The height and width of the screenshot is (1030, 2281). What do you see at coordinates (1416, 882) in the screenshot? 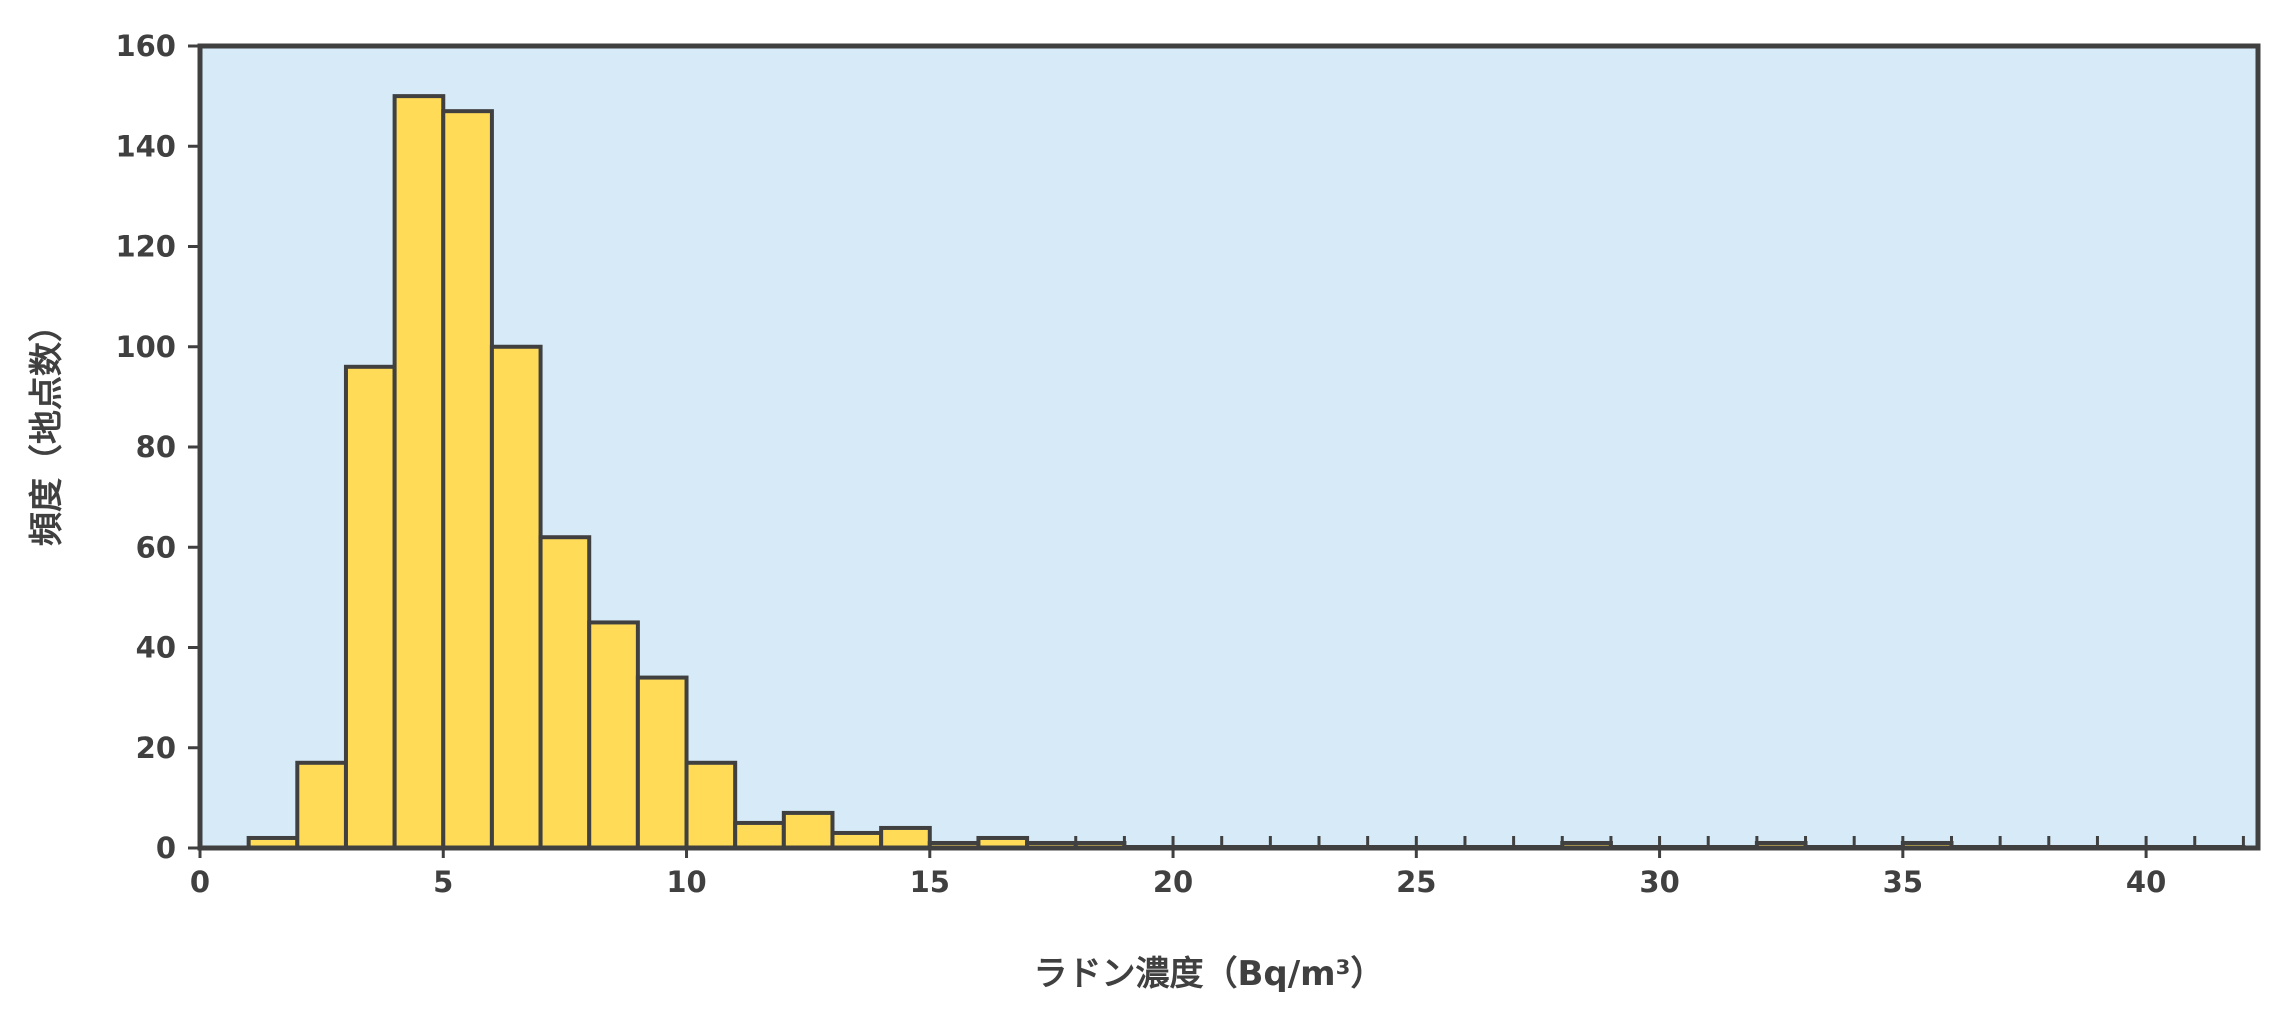
I see `x-tick-label: 25` at bounding box center [1416, 882].